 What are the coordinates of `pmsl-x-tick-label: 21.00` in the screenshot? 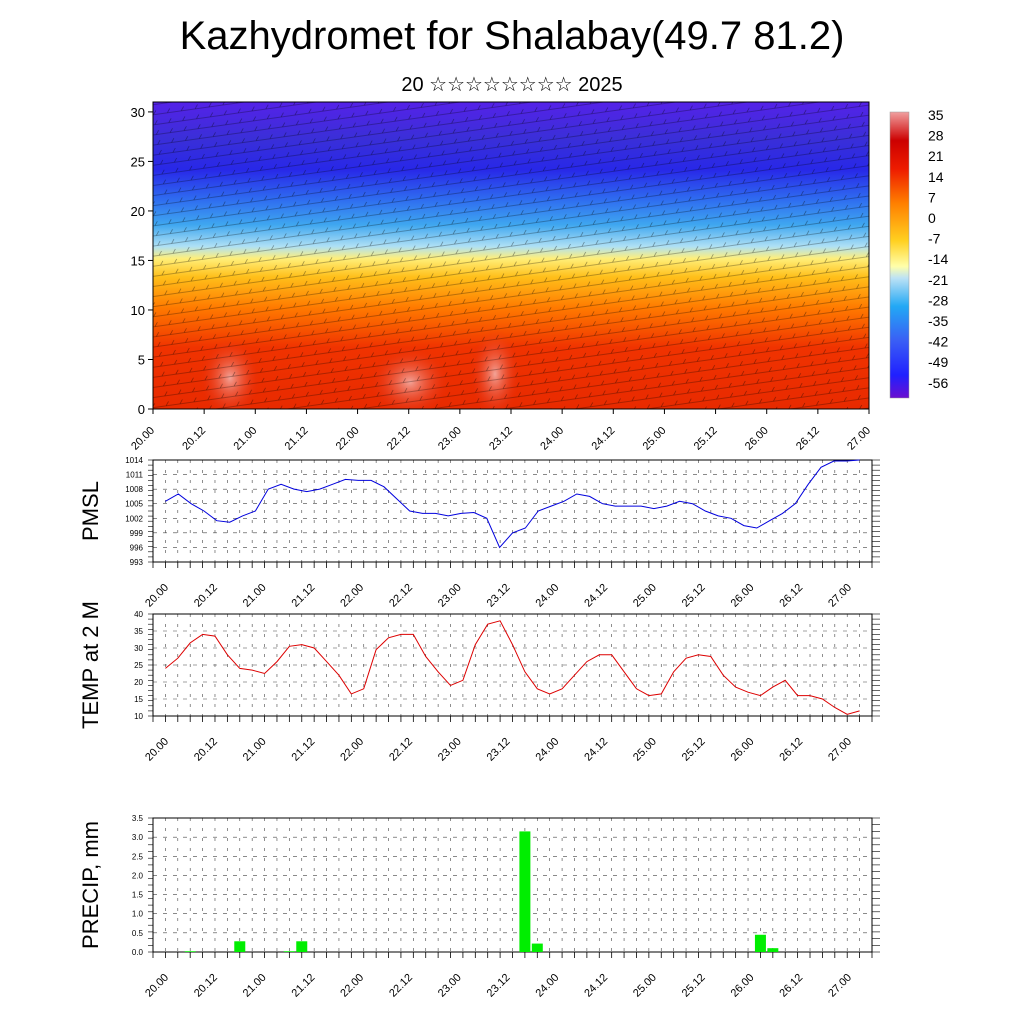 It's located at (255, 596).